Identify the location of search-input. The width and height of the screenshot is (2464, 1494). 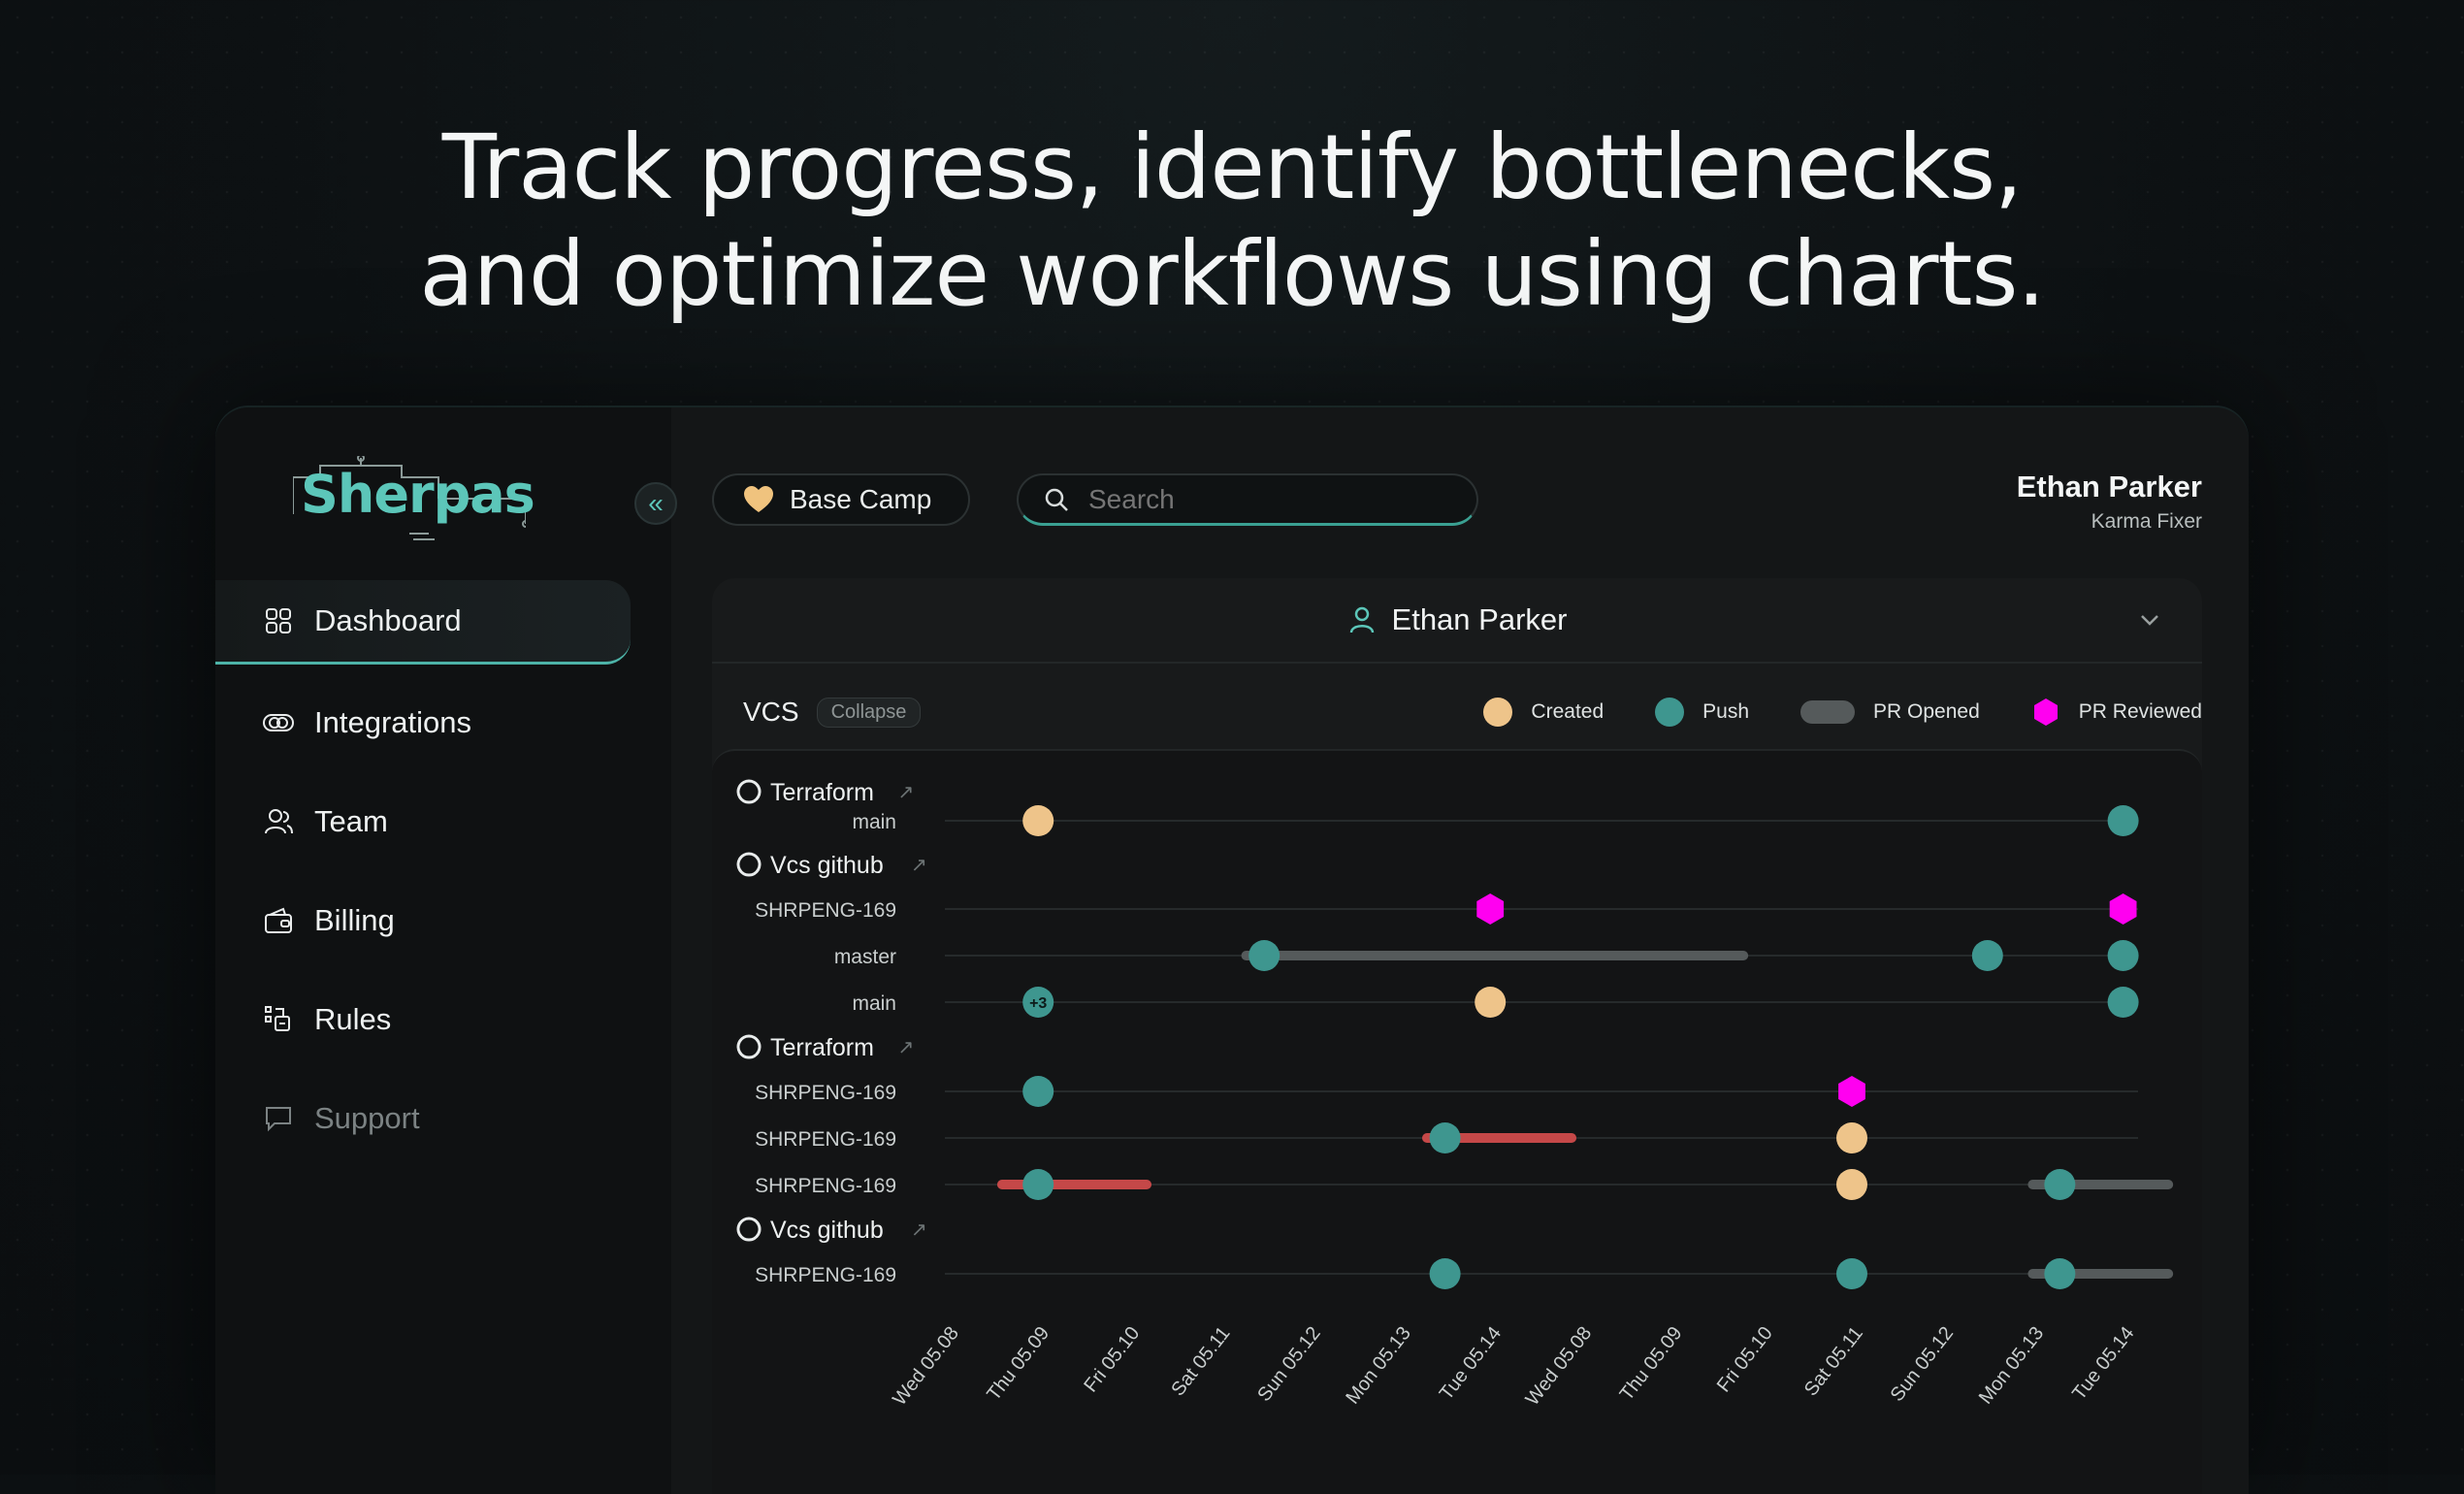
(1263, 499).